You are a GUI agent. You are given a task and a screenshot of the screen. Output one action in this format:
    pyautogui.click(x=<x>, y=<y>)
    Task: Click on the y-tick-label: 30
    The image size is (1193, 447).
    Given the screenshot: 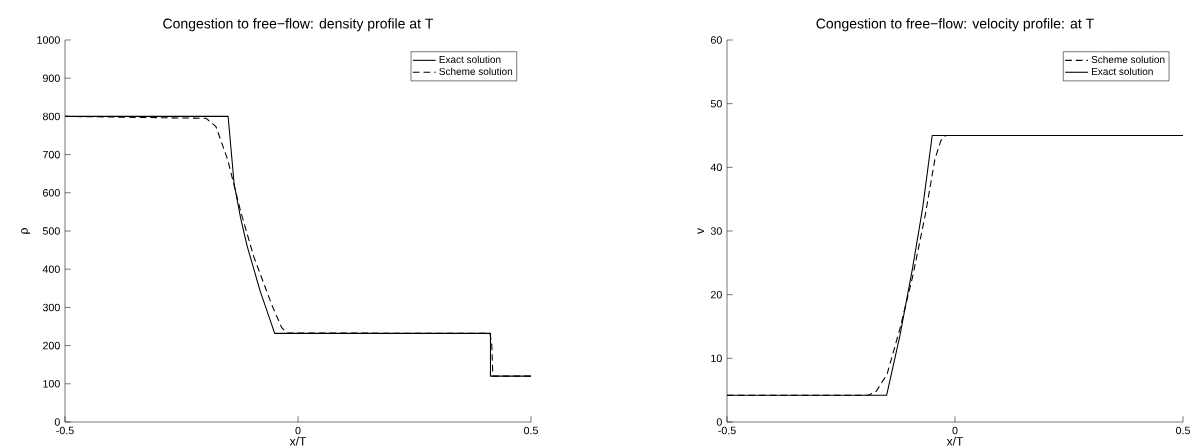 What is the action you would take?
    pyautogui.click(x=716, y=231)
    